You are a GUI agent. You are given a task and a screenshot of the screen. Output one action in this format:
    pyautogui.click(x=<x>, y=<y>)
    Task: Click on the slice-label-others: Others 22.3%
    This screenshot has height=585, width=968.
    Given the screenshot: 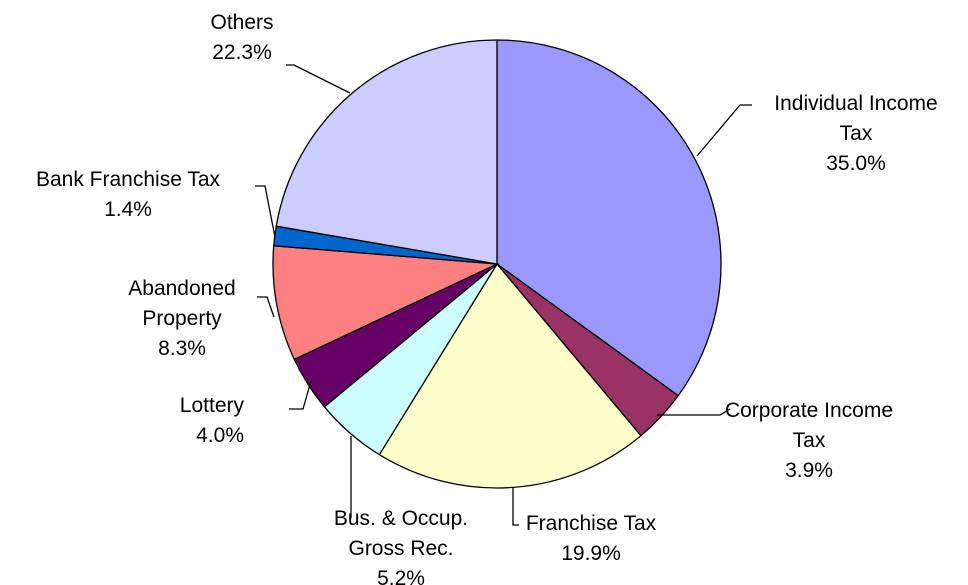 What is the action you would take?
    pyautogui.click(x=241, y=37)
    